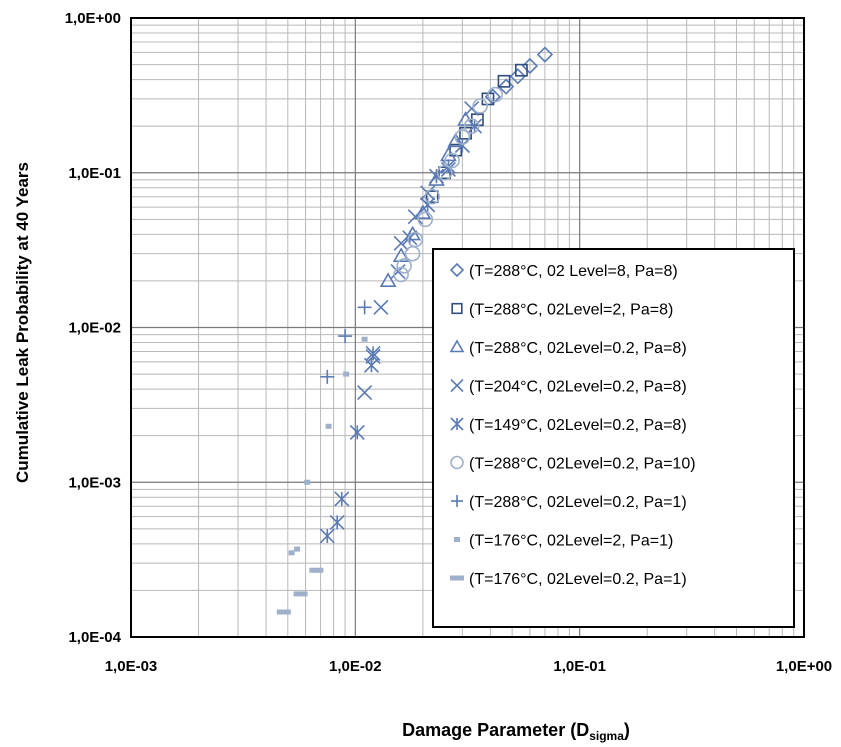 The width and height of the screenshot is (841, 747). I want to click on y-tick-label: 1,0E+00, so click(93, 18).